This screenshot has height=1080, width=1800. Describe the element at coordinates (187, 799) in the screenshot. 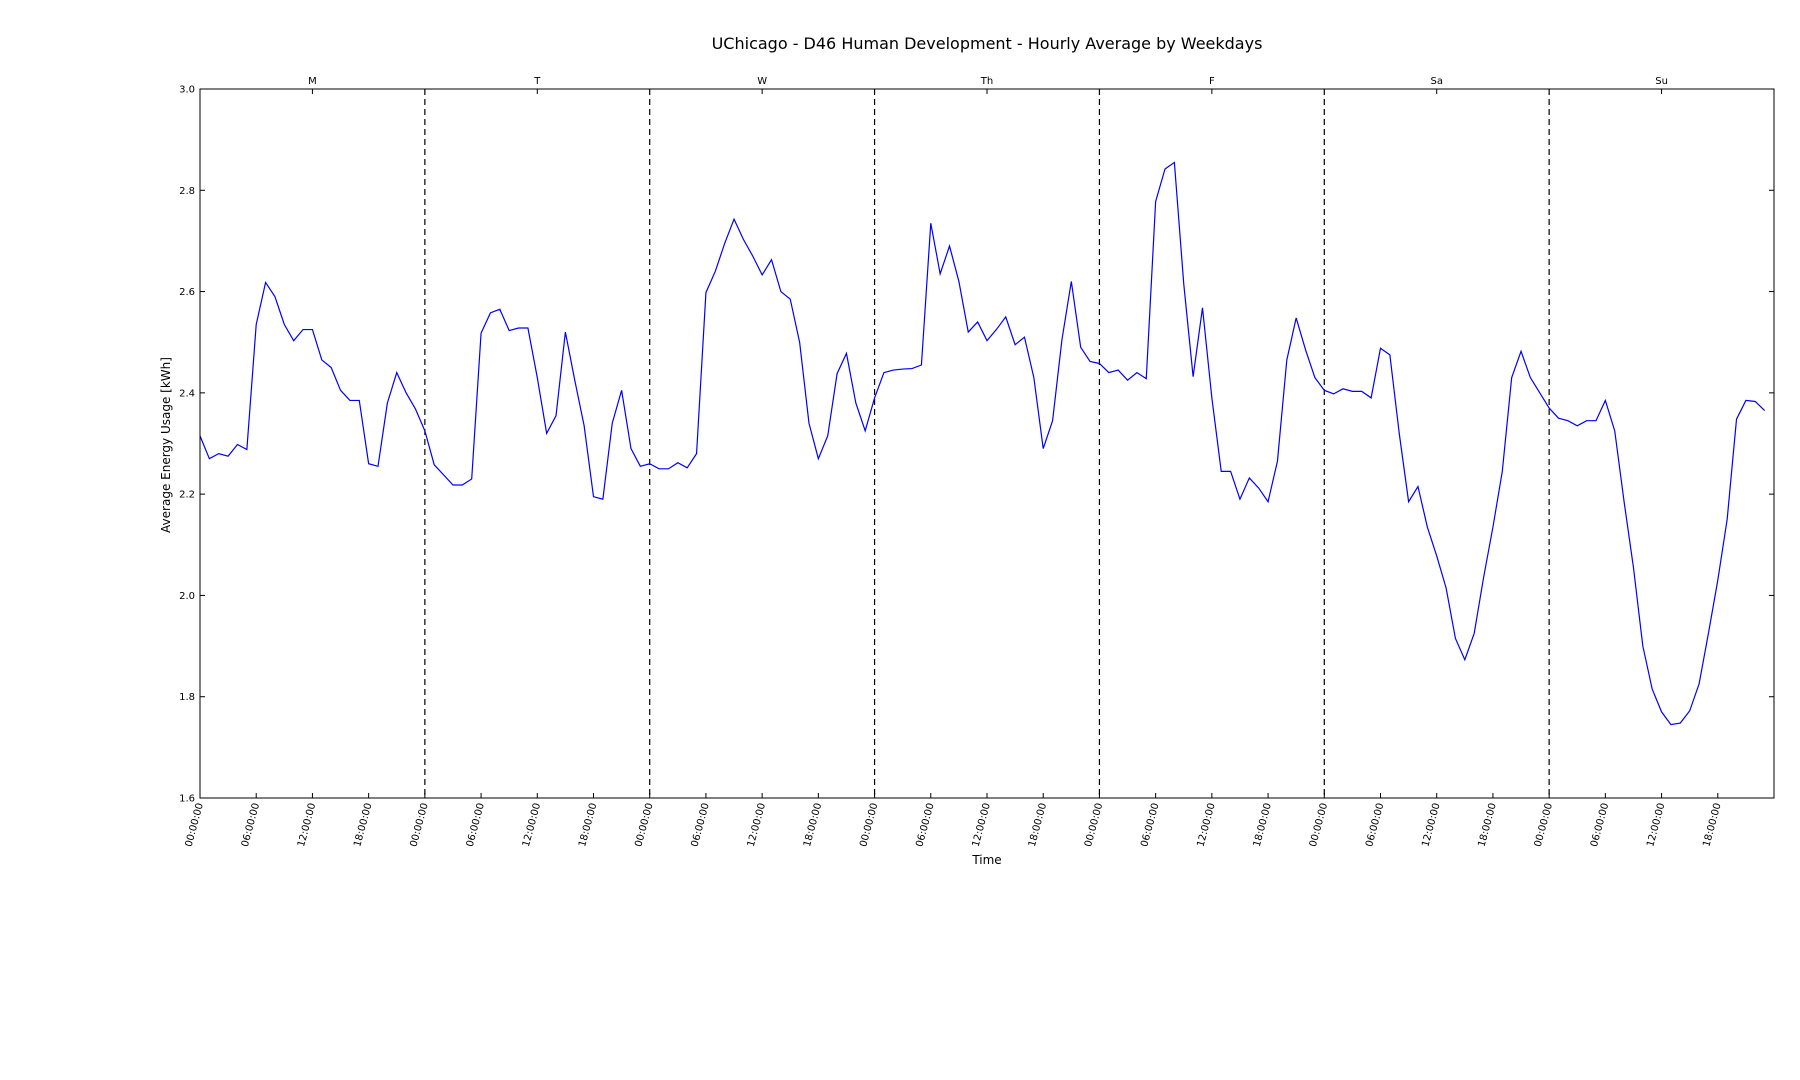

I see `y-tick-label: 1.6` at that location.